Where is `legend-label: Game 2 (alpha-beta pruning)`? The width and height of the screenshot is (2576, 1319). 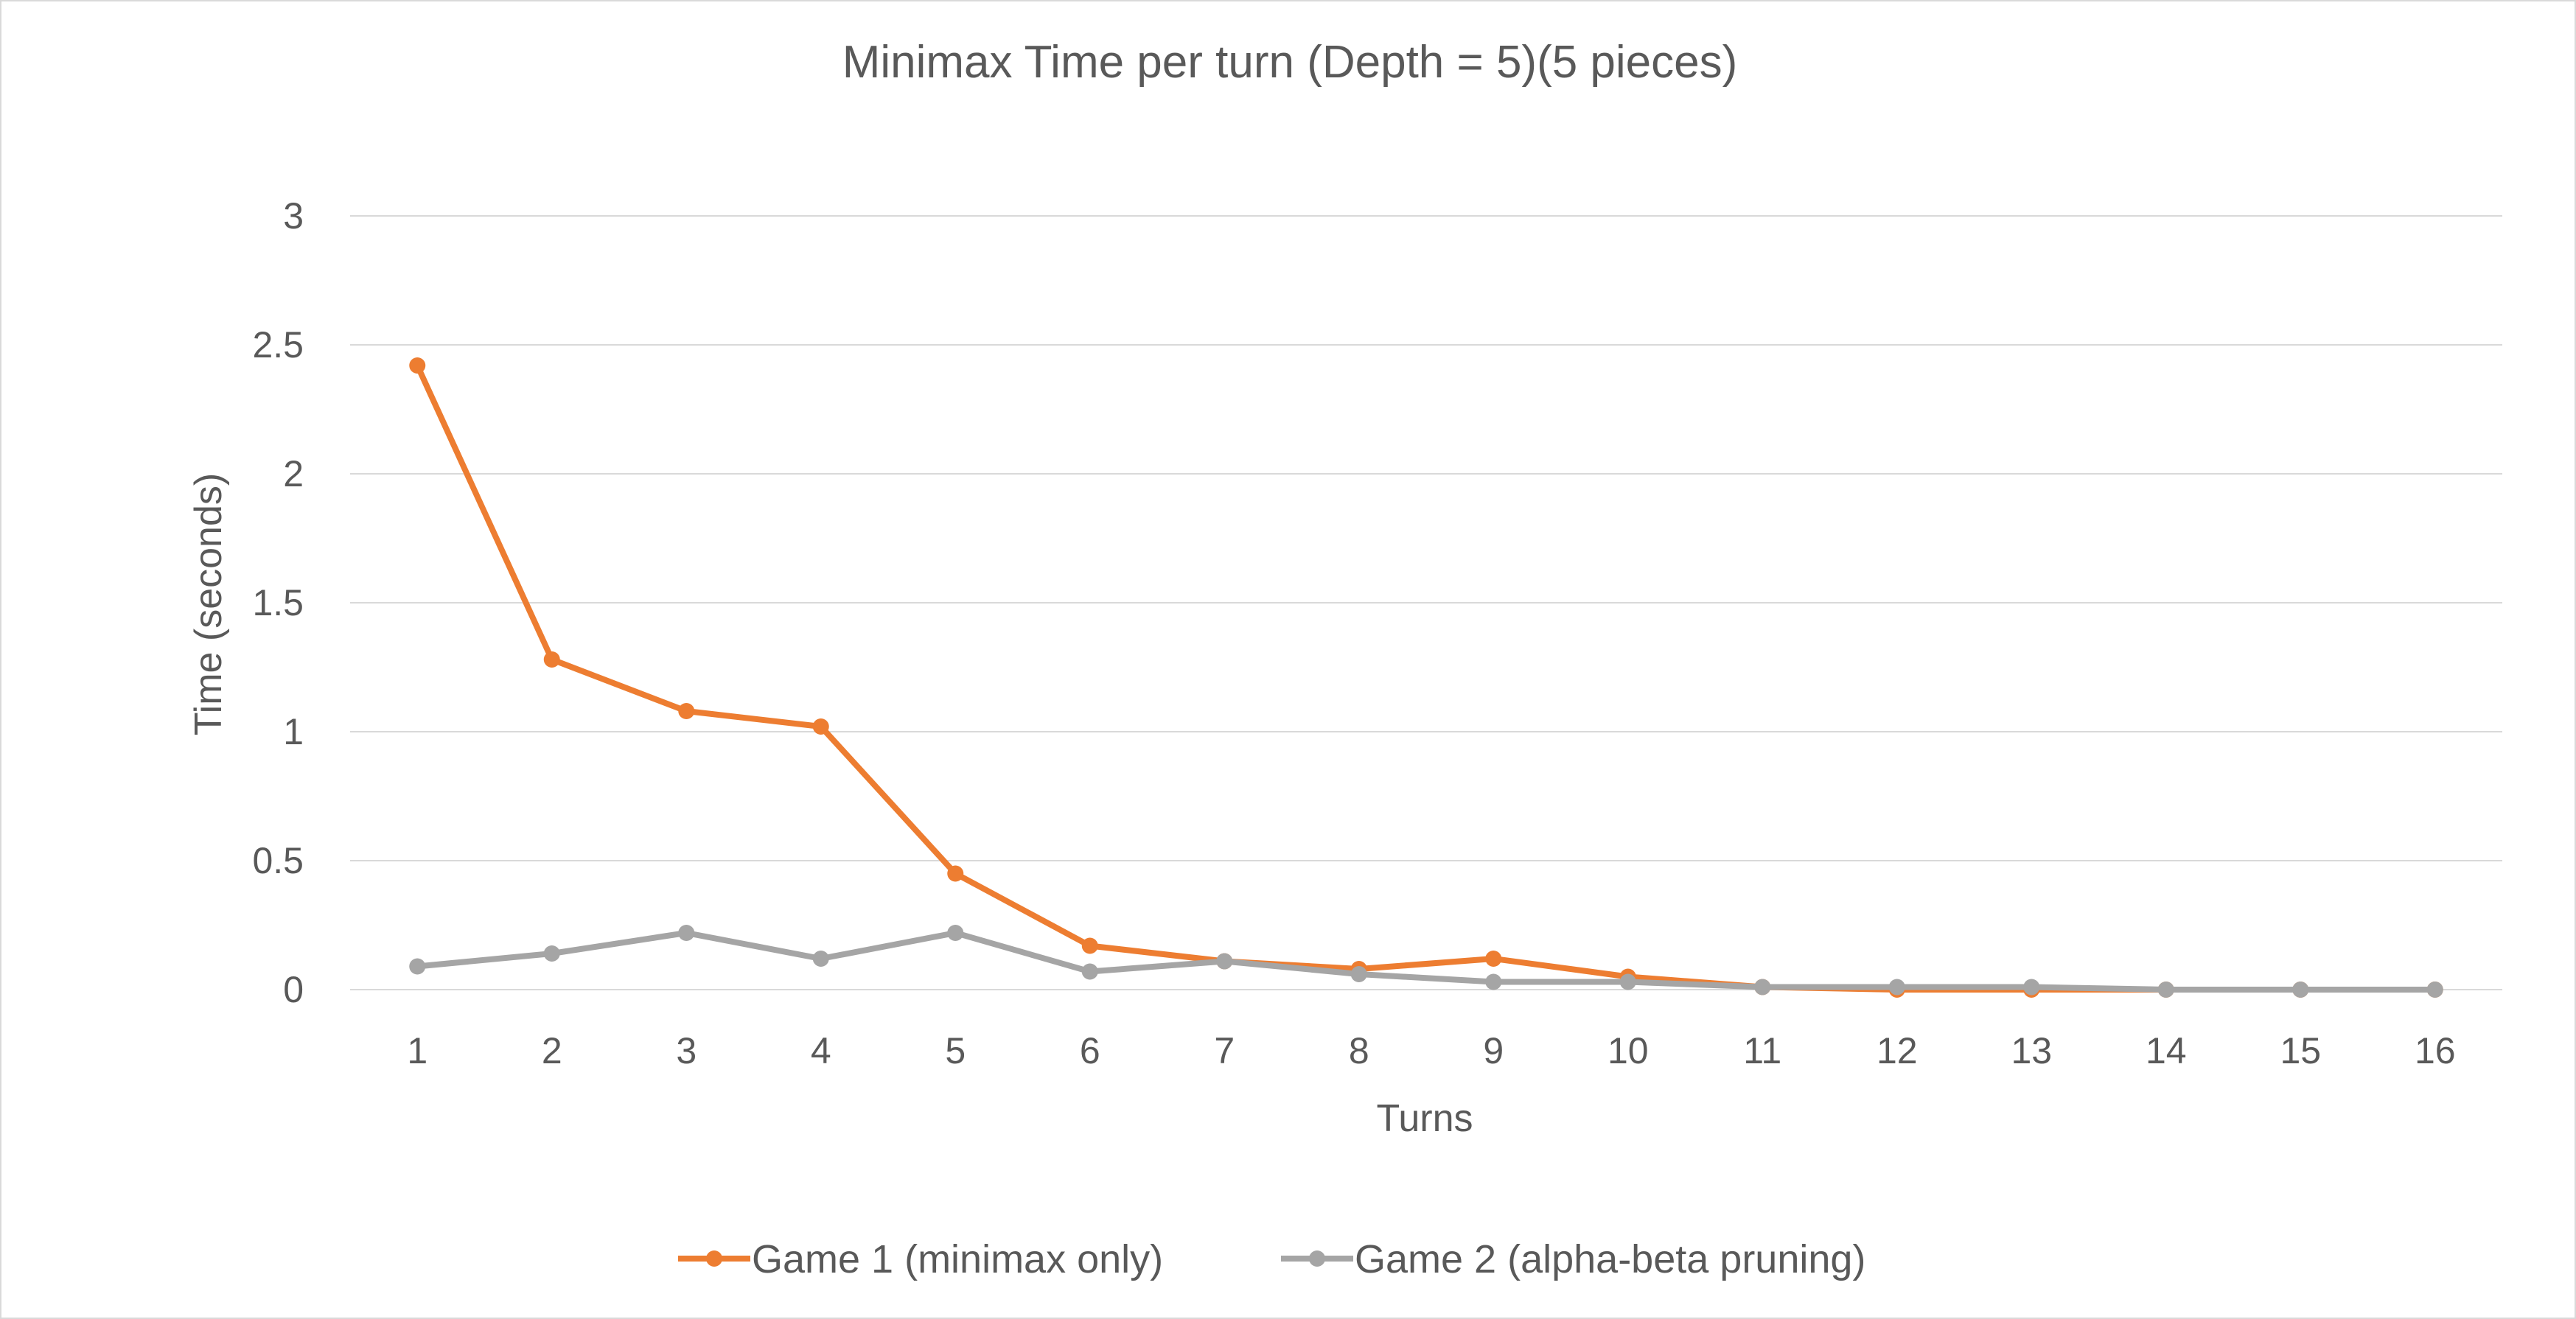 legend-label: Game 2 (alpha-beta pruning) is located at coordinates (1610, 1259).